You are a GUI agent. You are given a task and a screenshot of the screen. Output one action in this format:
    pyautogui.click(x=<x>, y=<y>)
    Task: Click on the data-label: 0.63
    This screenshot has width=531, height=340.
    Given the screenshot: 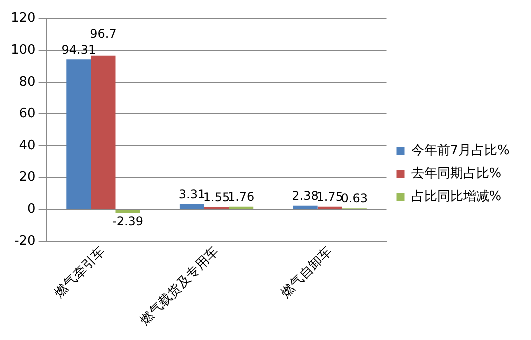 What is the action you would take?
    pyautogui.click(x=354, y=199)
    